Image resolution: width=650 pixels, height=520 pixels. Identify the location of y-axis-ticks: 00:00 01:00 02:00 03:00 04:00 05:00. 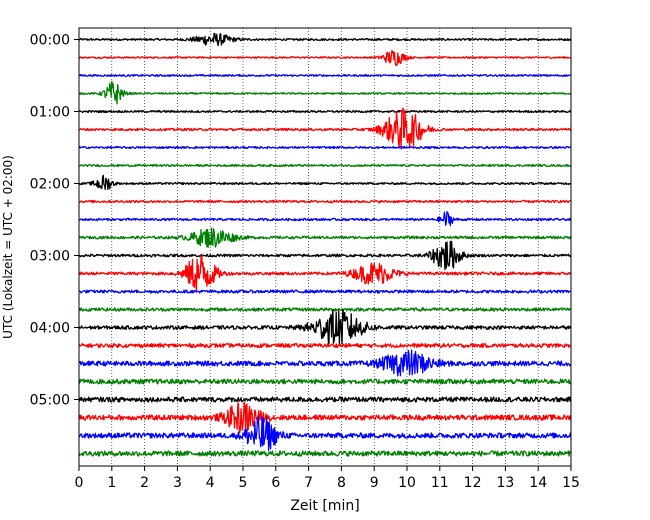
(54, 221).